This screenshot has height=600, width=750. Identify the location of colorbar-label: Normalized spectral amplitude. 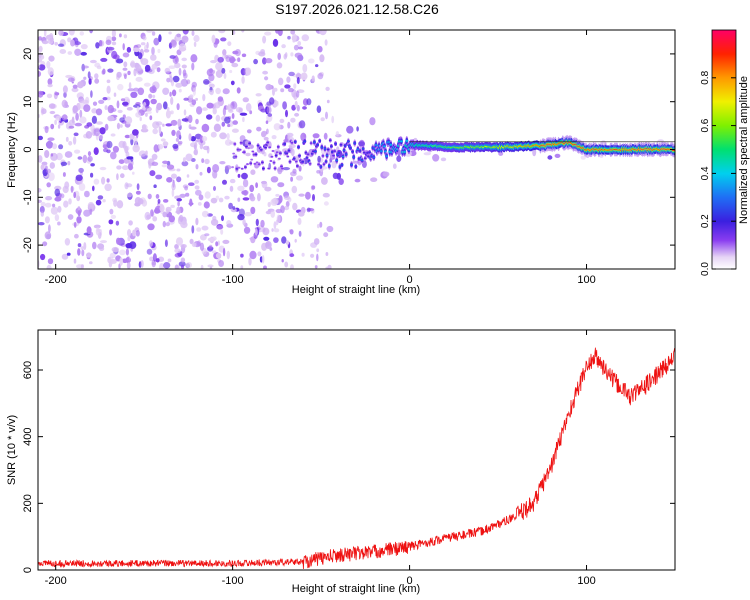
(744, 150).